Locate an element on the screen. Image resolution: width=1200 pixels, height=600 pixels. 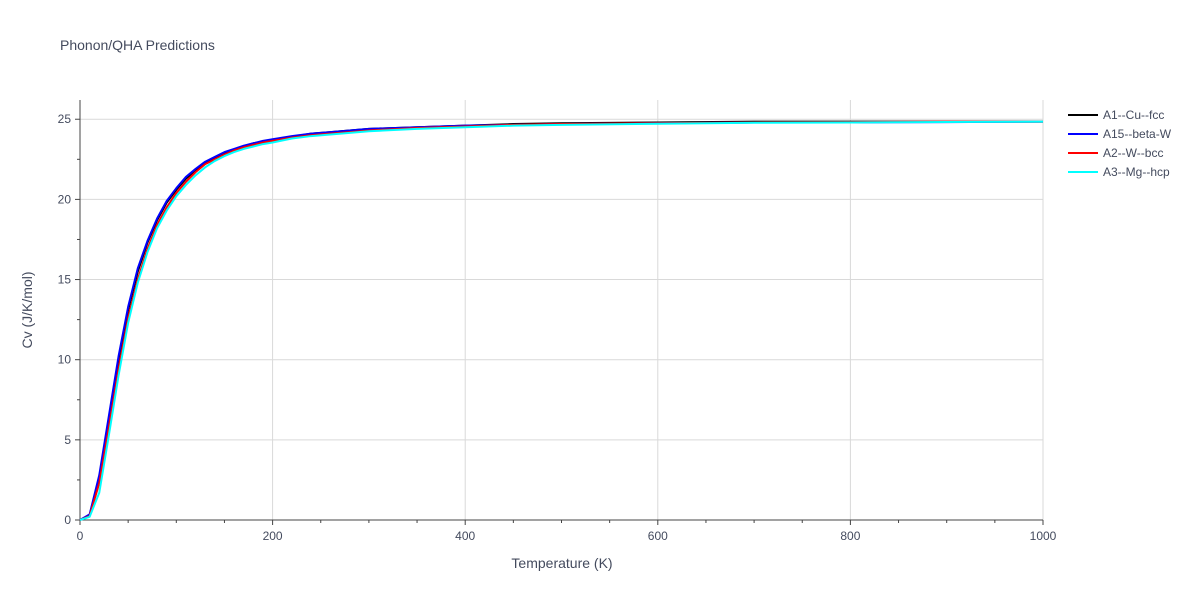
legend-item: A3--Mg--hcp is located at coordinates (1119, 172).